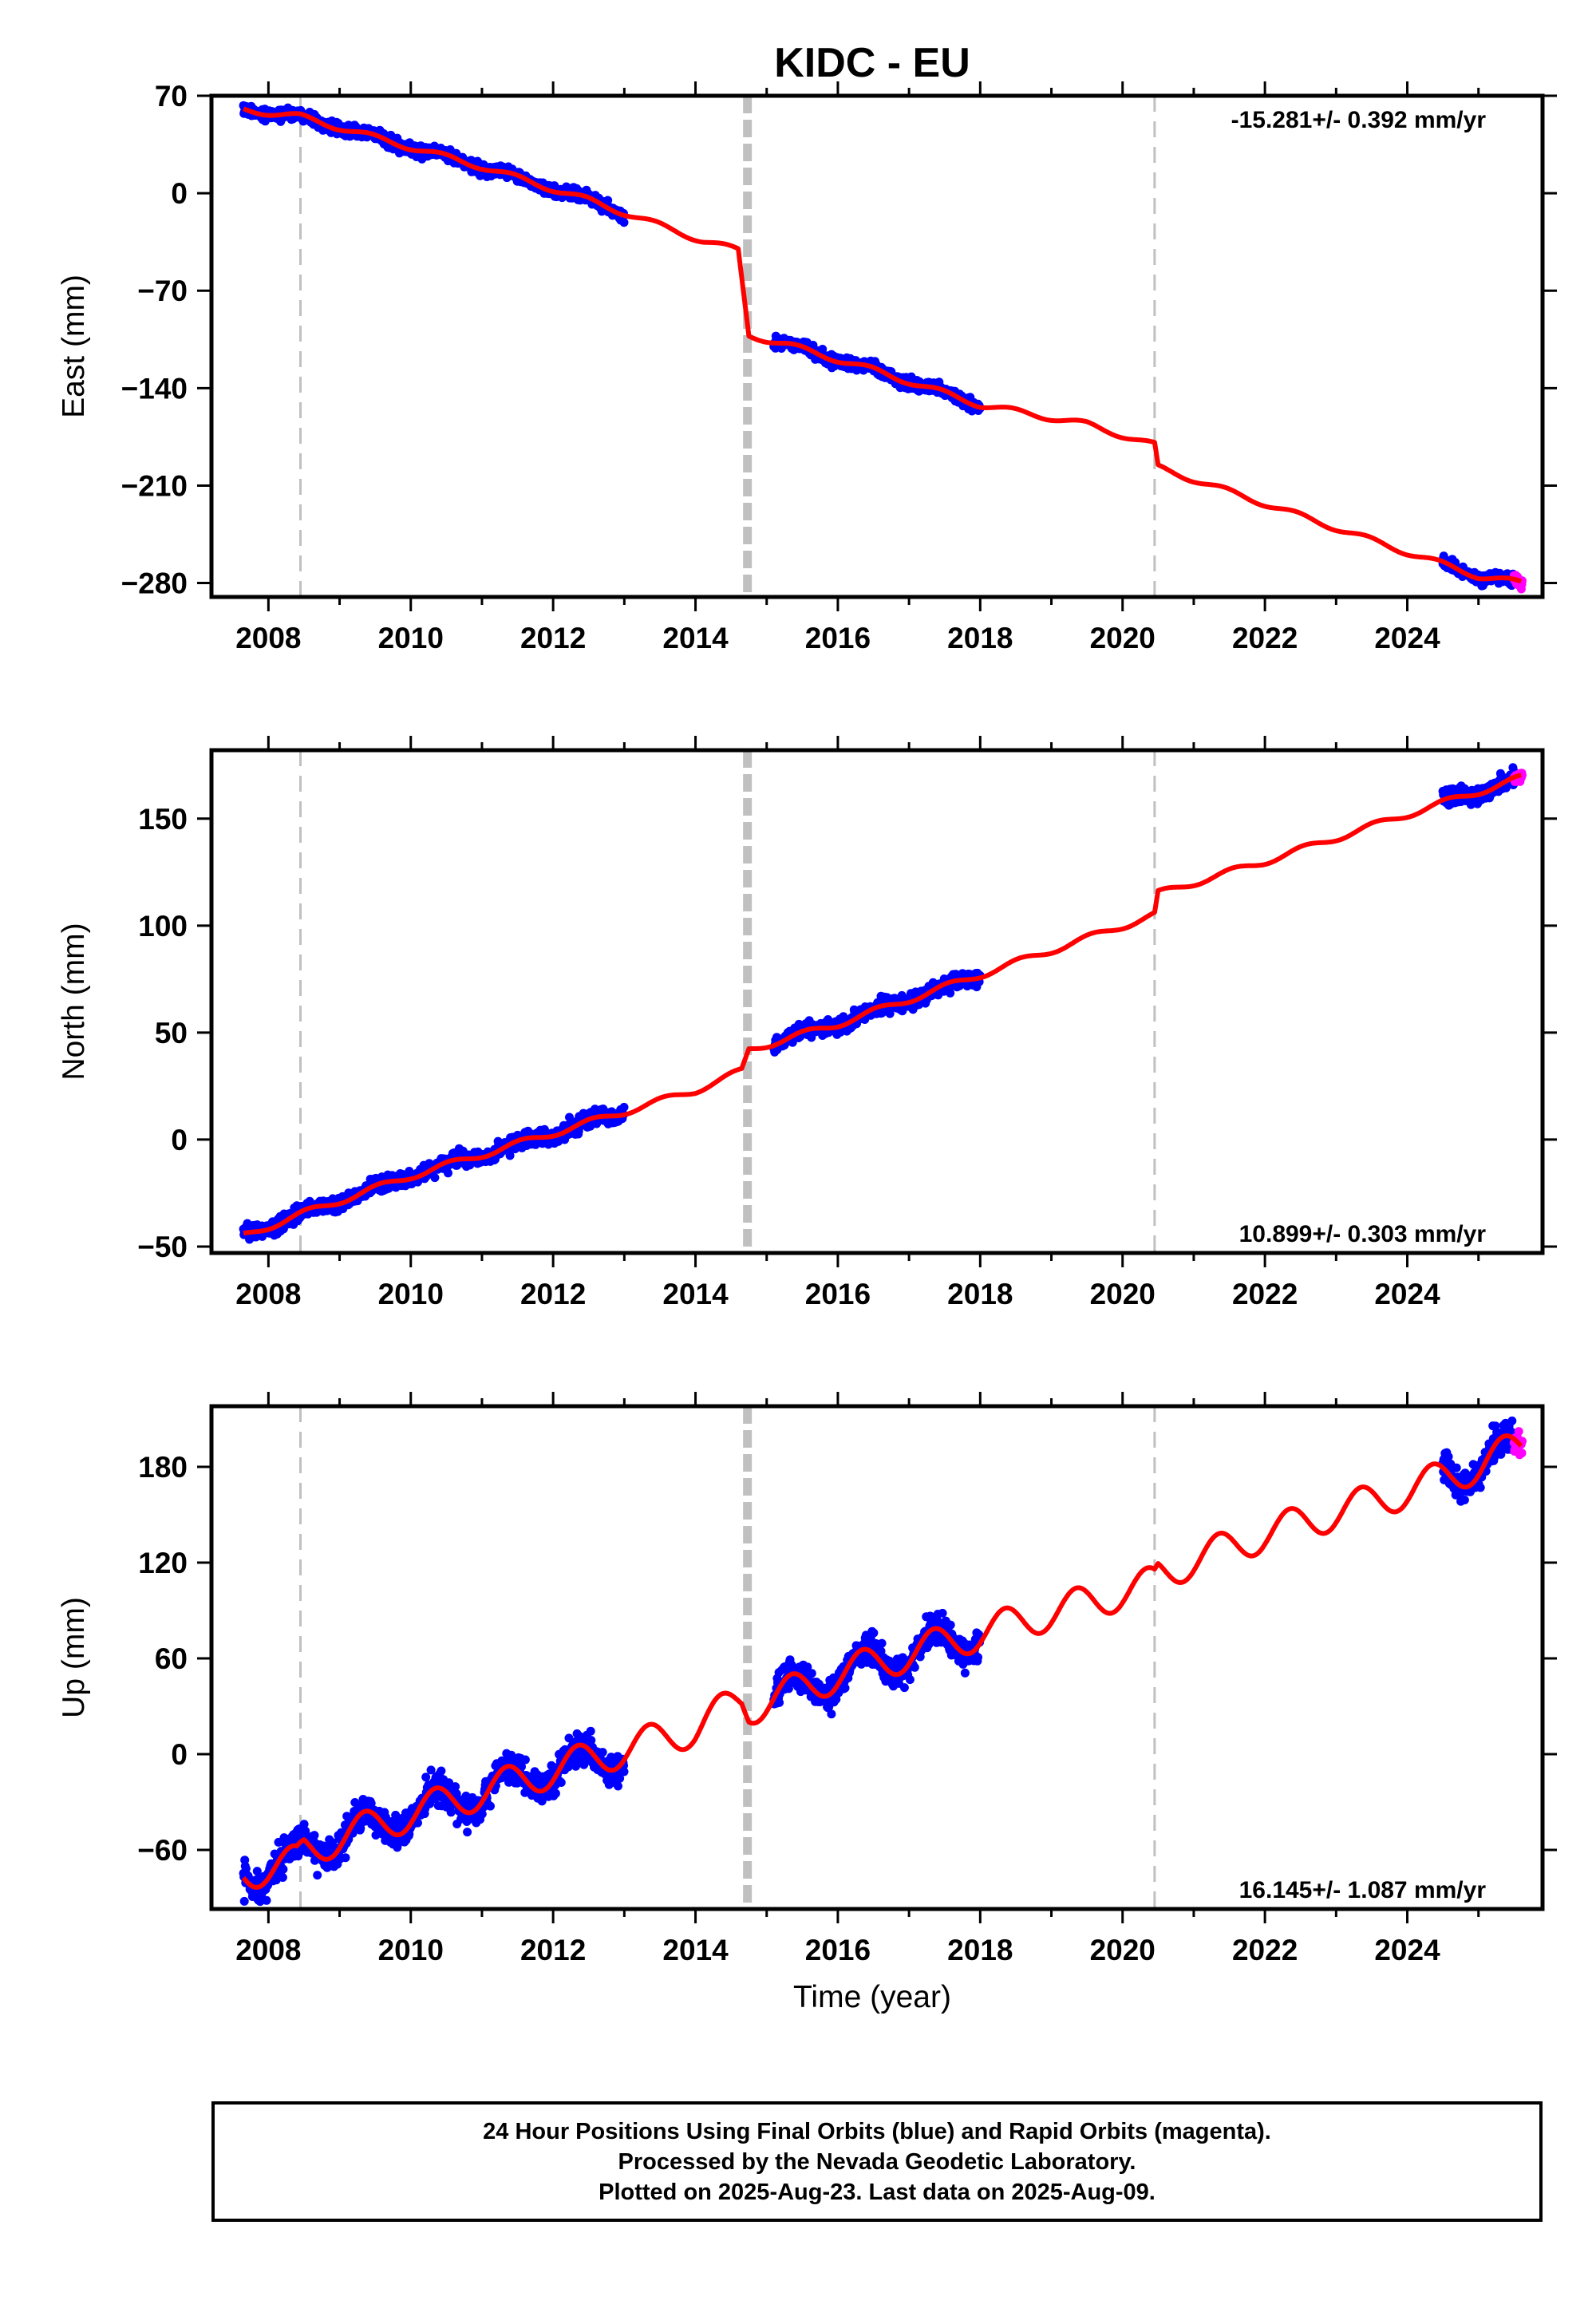  What do you see at coordinates (154, 486) in the screenshot?
I see `y-tick-label: −210` at bounding box center [154, 486].